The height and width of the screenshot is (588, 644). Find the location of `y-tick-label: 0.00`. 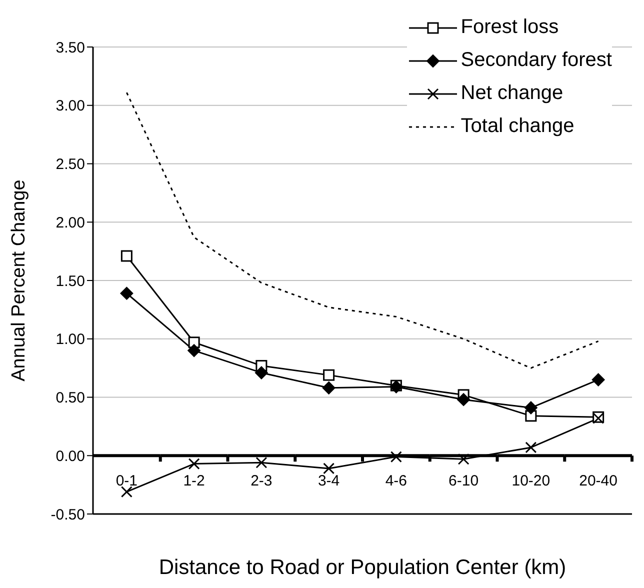

y-tick-label: 0.00 is located at coordinates (70, 456).